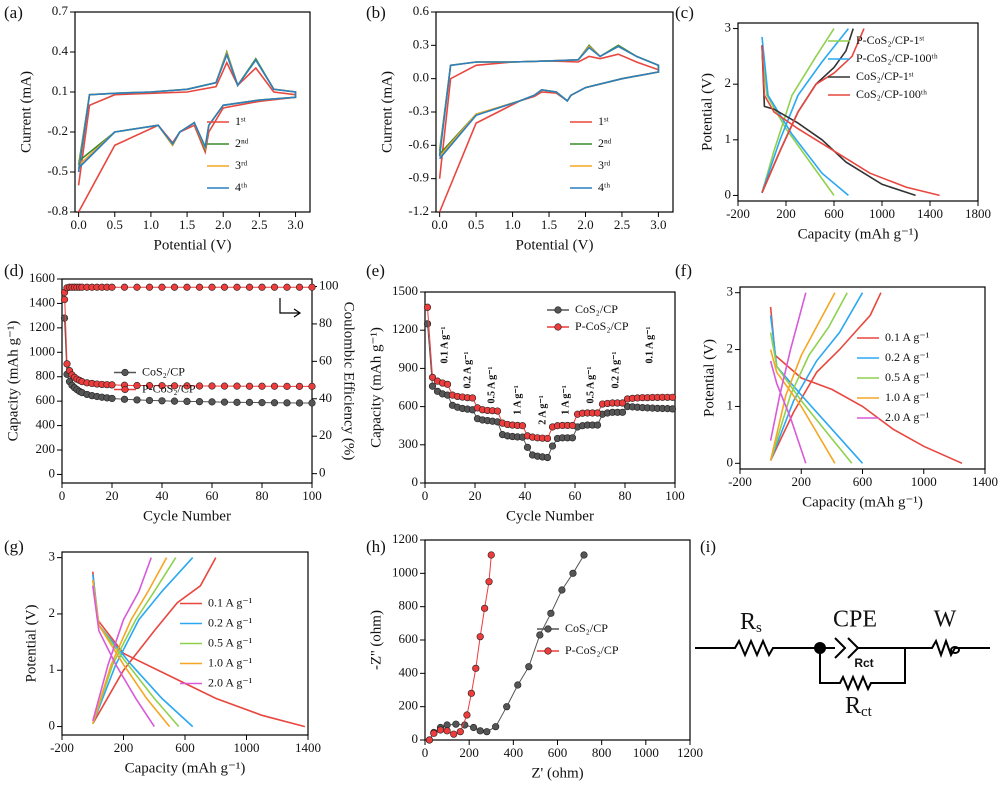 The image size is (1000, 797). Describe the element at coordinates (757, 648) in the screenshot. I see `resistor-rs` at that location.